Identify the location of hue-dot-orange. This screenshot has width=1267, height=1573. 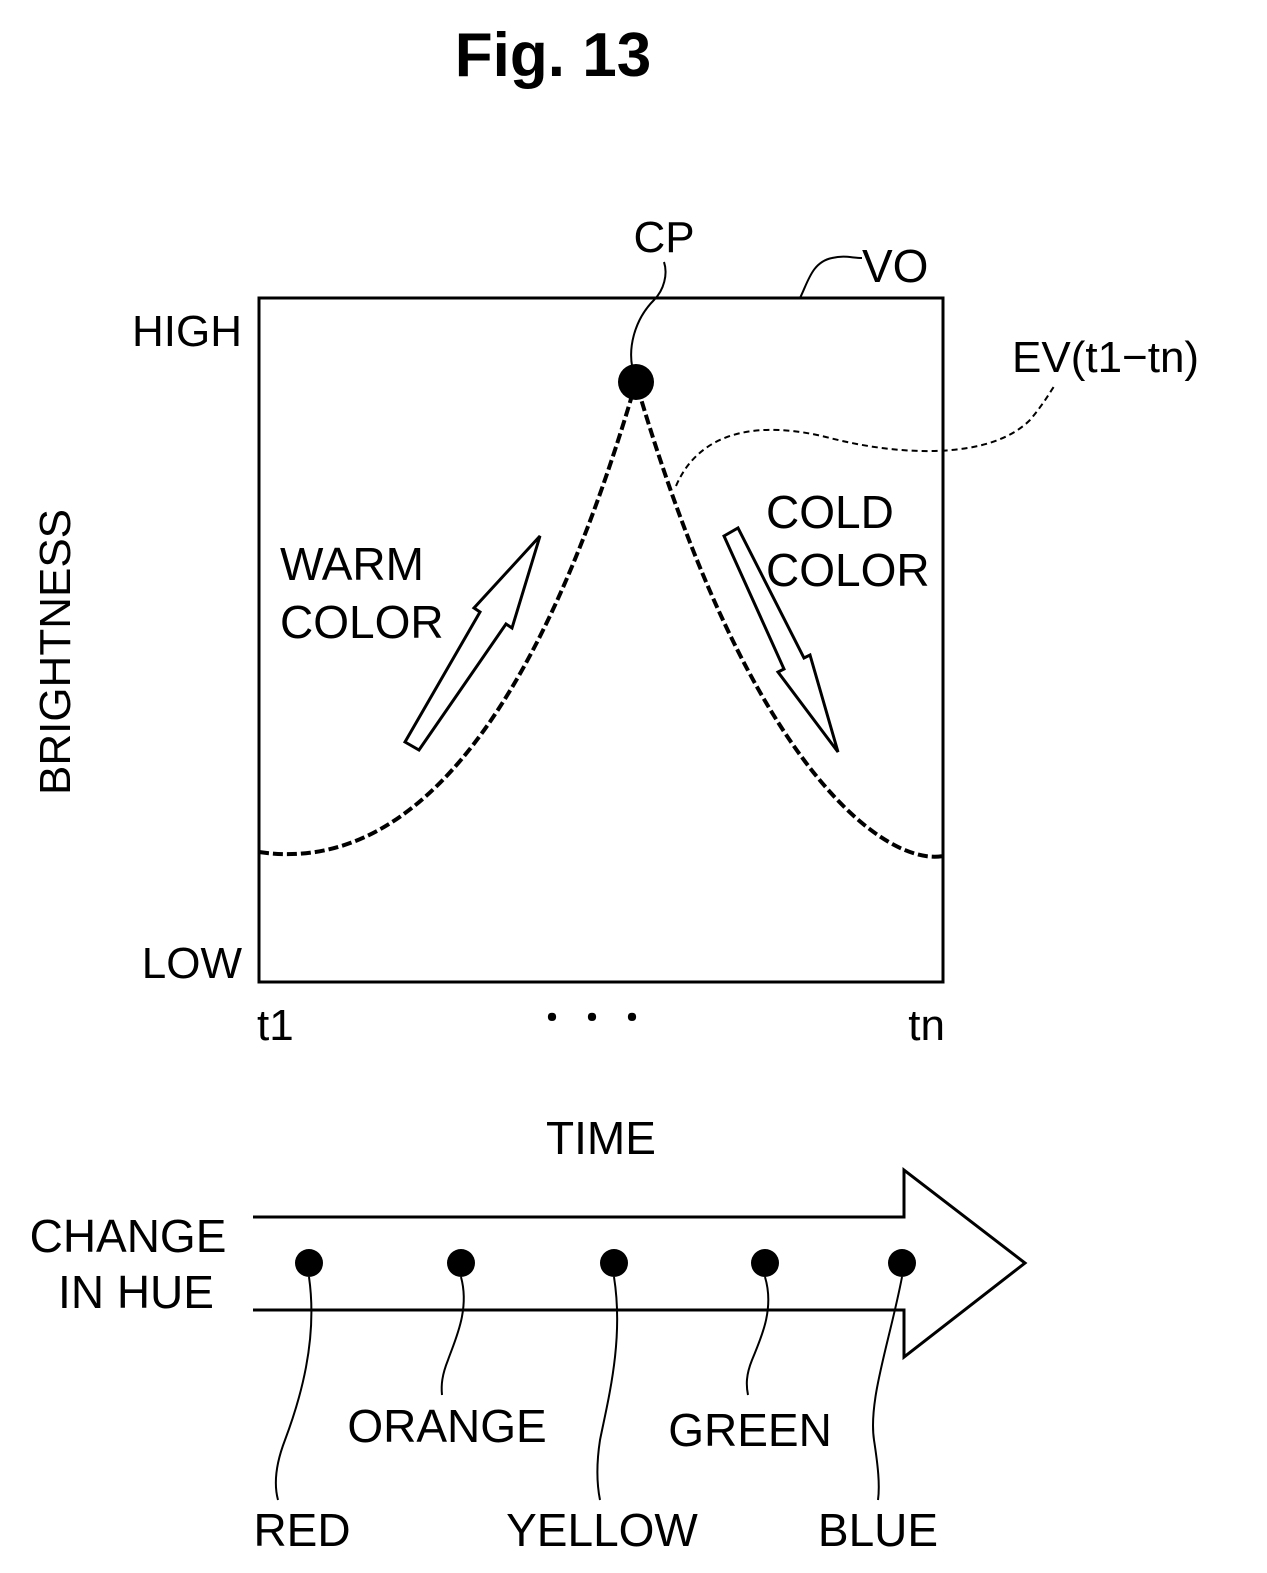
(461, 1263).